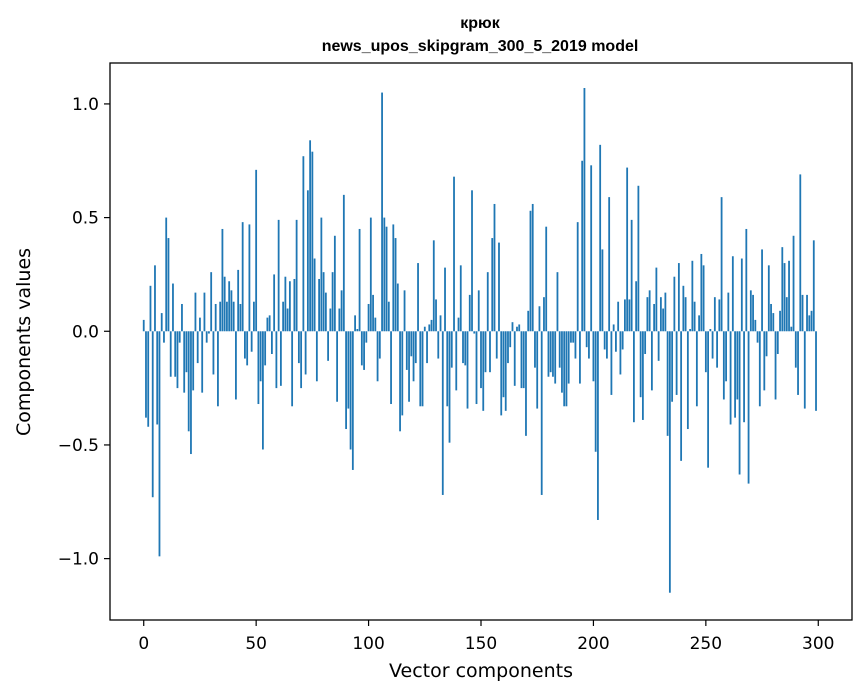  What do you see at coordinates (78, 560) in the screenshot?
I see `y-tick-label: −1.0` at bounding box center [78, 560].